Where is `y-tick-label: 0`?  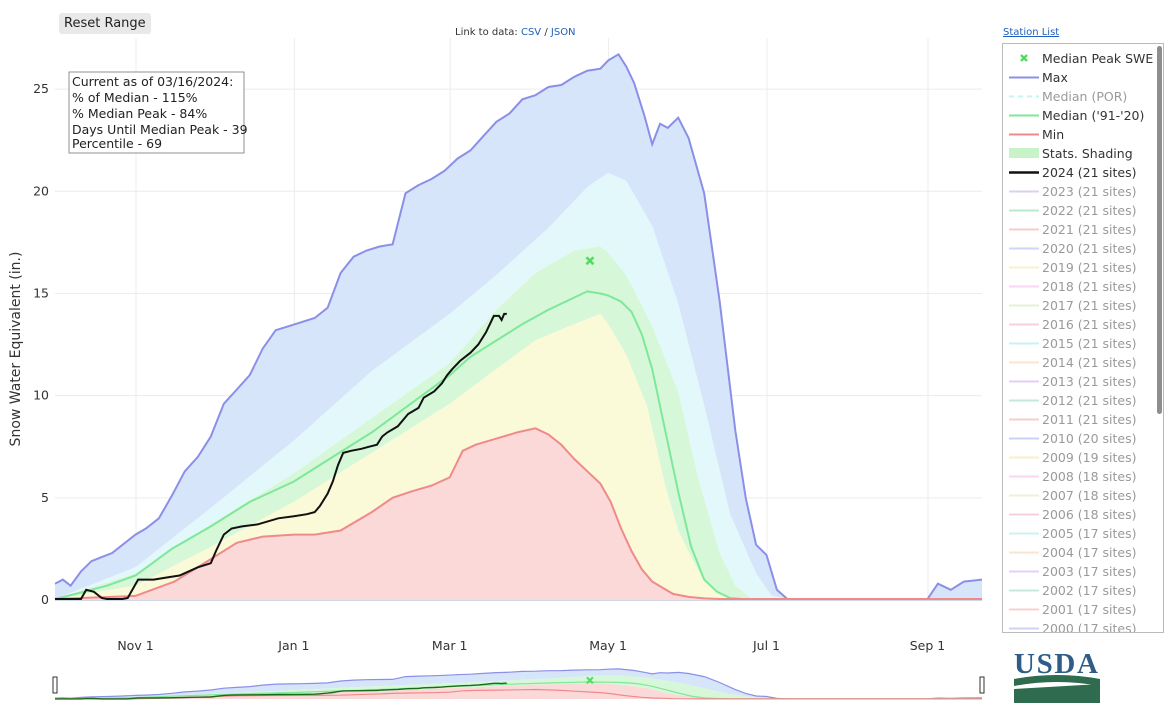 y-tick-label: 0 is located at coordinates (45, 599).